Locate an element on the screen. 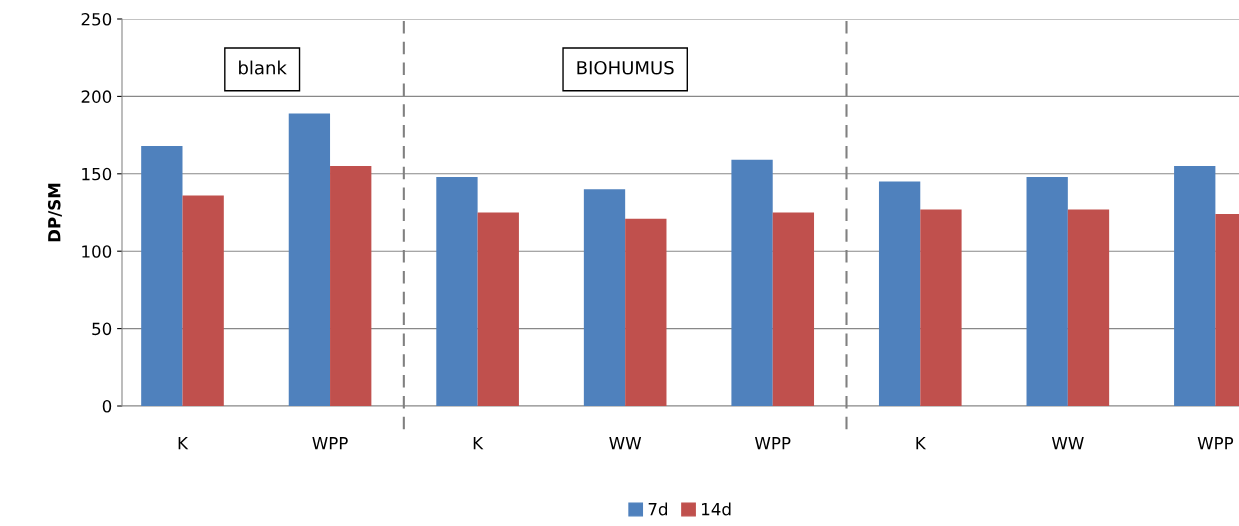 Image resolution: width=1239 pixels, height=526 pixels. y-axis-title: DP/SM is located at coordinates (54, 212).